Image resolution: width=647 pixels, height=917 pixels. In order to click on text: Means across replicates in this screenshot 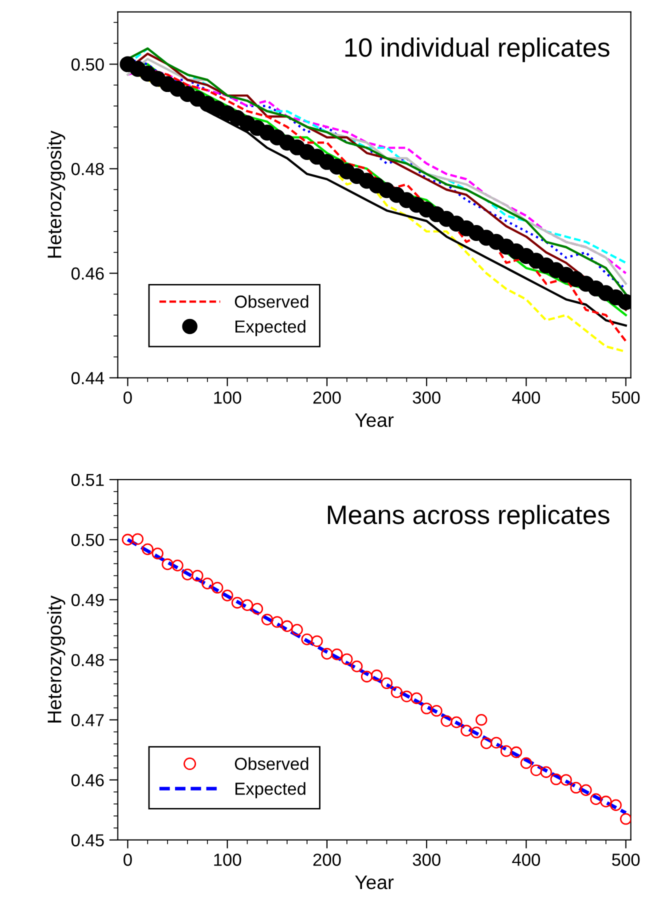, I will do `click(469, 517)`.